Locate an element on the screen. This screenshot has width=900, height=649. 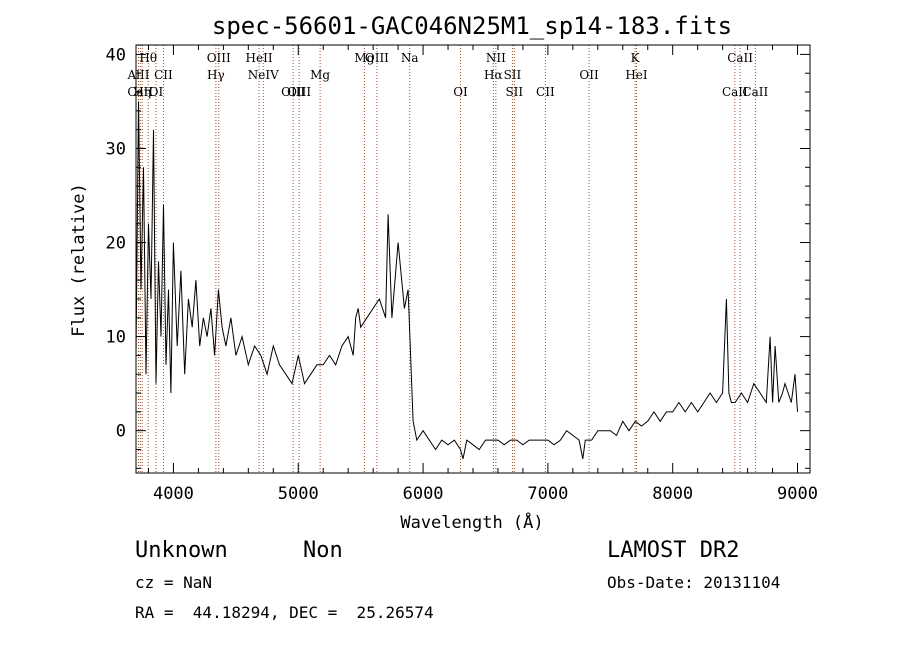
spectral-line-label-9: NeIV is located at coordinates (263, 75).